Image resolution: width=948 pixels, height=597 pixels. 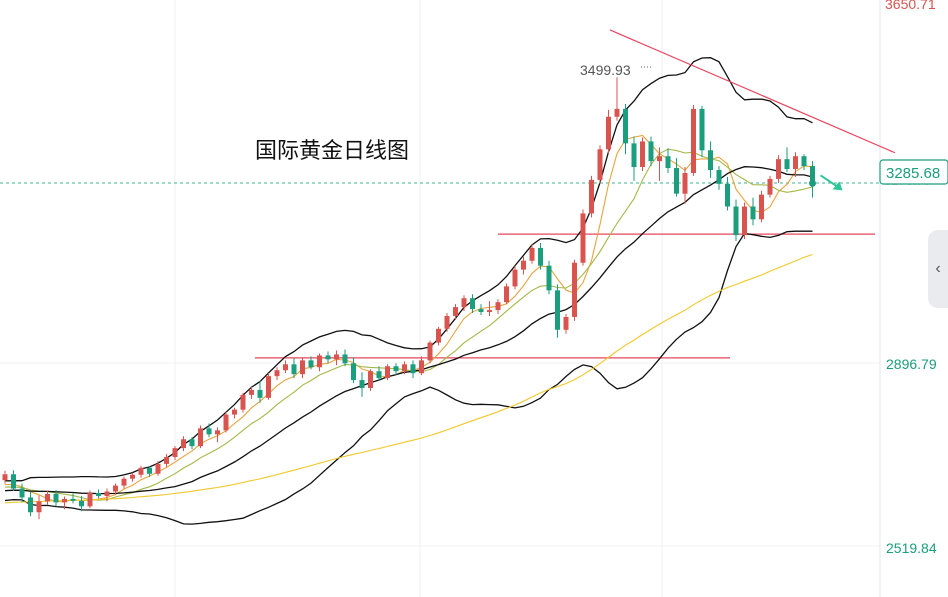 I want to click on trend-line, so click(x=752, y=91).